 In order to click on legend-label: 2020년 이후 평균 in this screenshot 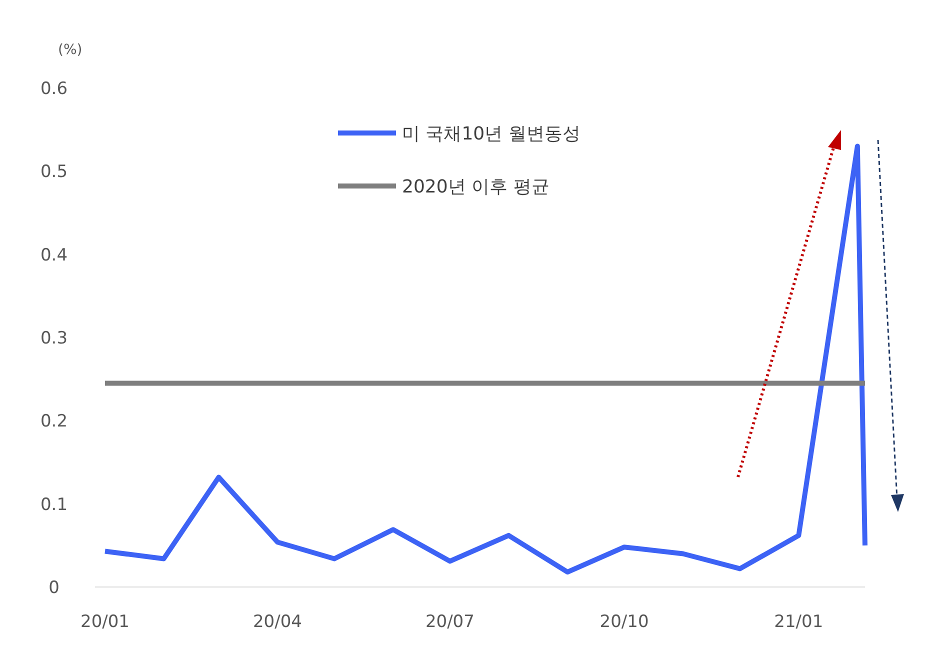, I will do `click(476, 187)`.